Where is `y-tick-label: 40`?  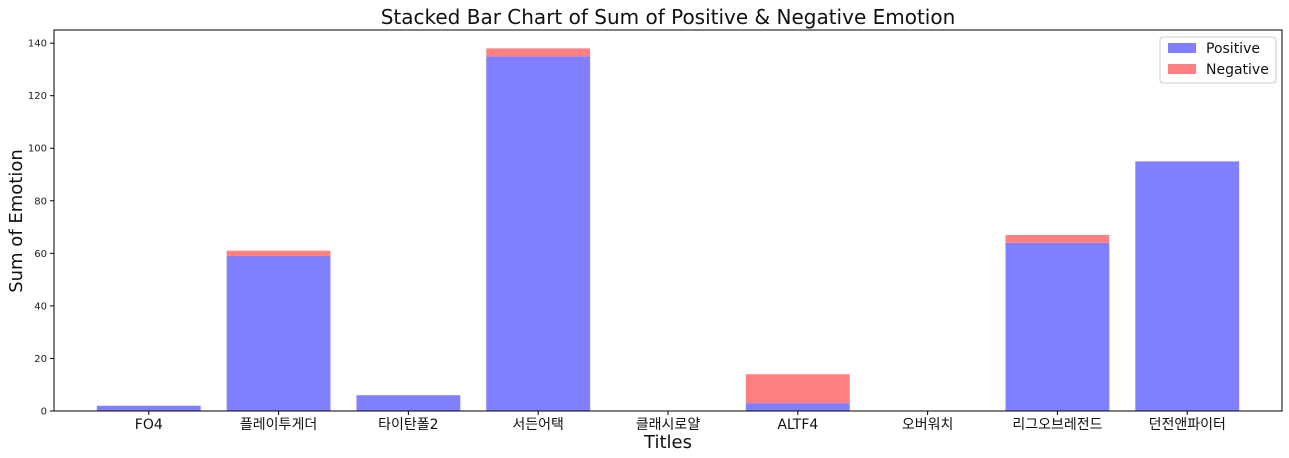 y-tick-label: 40 is located at coordinates (40, 306).